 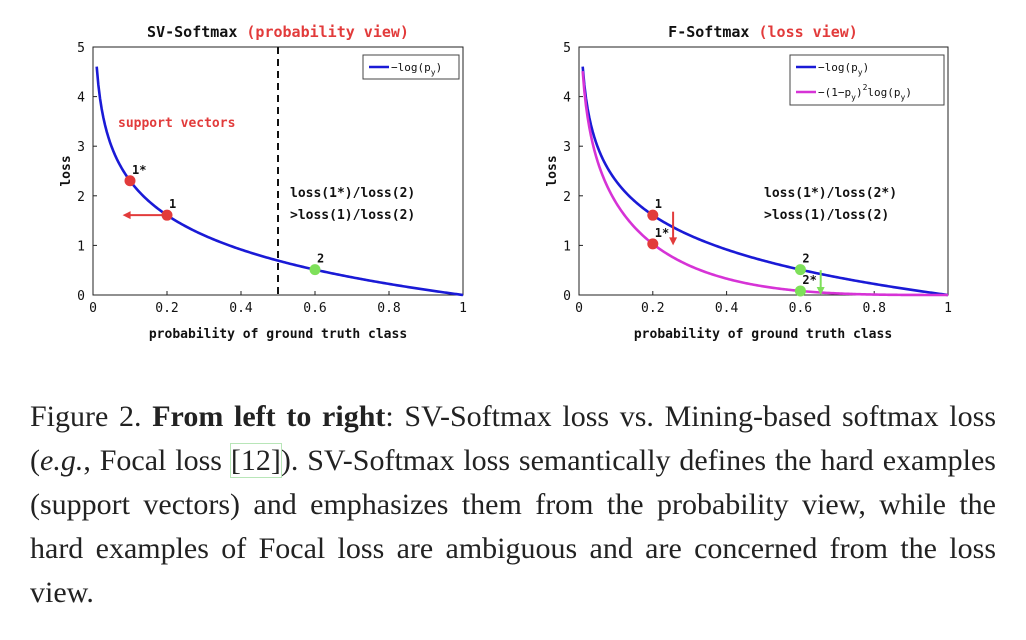 I want to click on caption-prefix: Figure 2., so click(x=91, y=416).